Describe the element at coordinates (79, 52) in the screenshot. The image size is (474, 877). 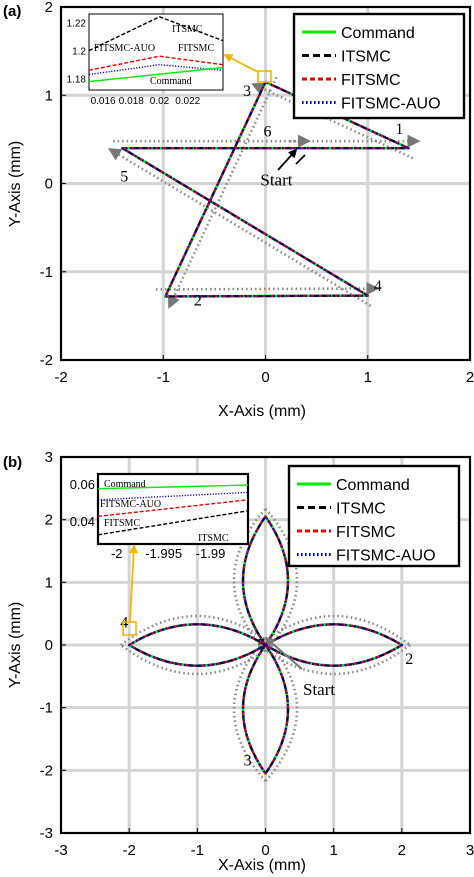
I see `inset-y-tick-label: 1.2` at that location.